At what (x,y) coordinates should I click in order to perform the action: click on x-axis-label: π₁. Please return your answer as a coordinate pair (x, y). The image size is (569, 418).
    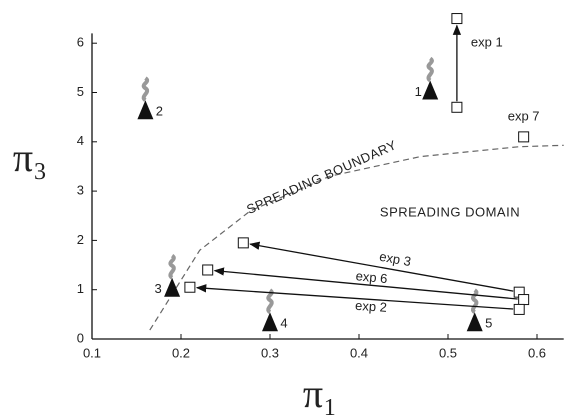
    Looking at the image, I should click on (320, 393).